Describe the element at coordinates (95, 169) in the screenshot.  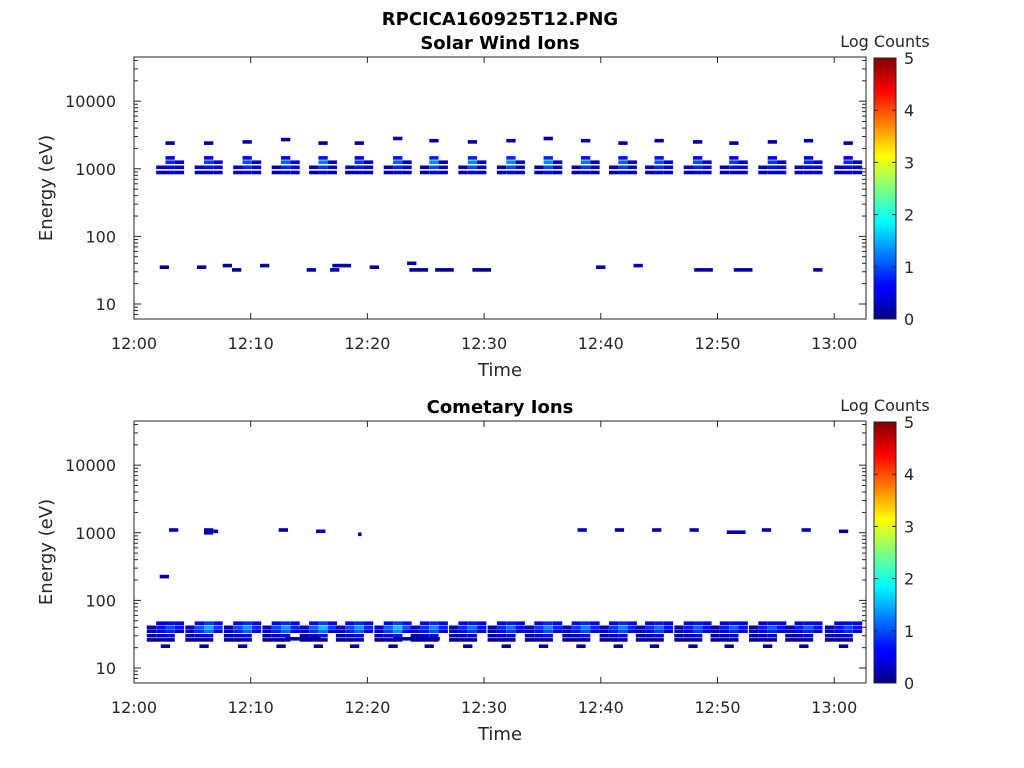
I see `y-tick-label: 1000` at that location.